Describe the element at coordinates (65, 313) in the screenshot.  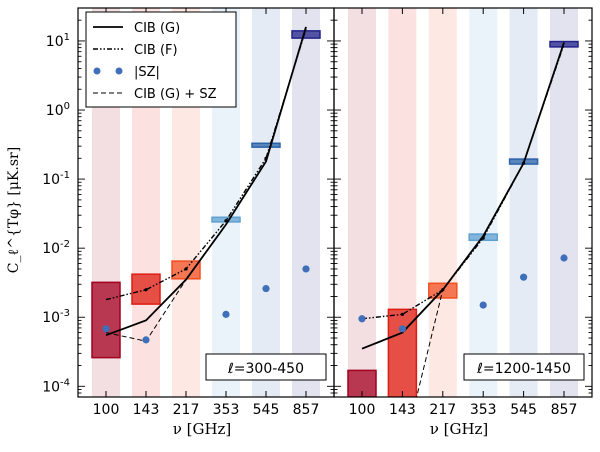
I see `y-tick-exponent: -3` at that location.